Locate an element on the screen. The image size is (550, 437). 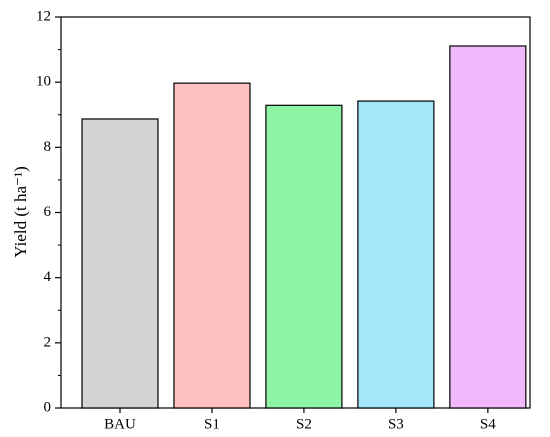
y-tick-label: 10 is located at coordinates (43, 82).